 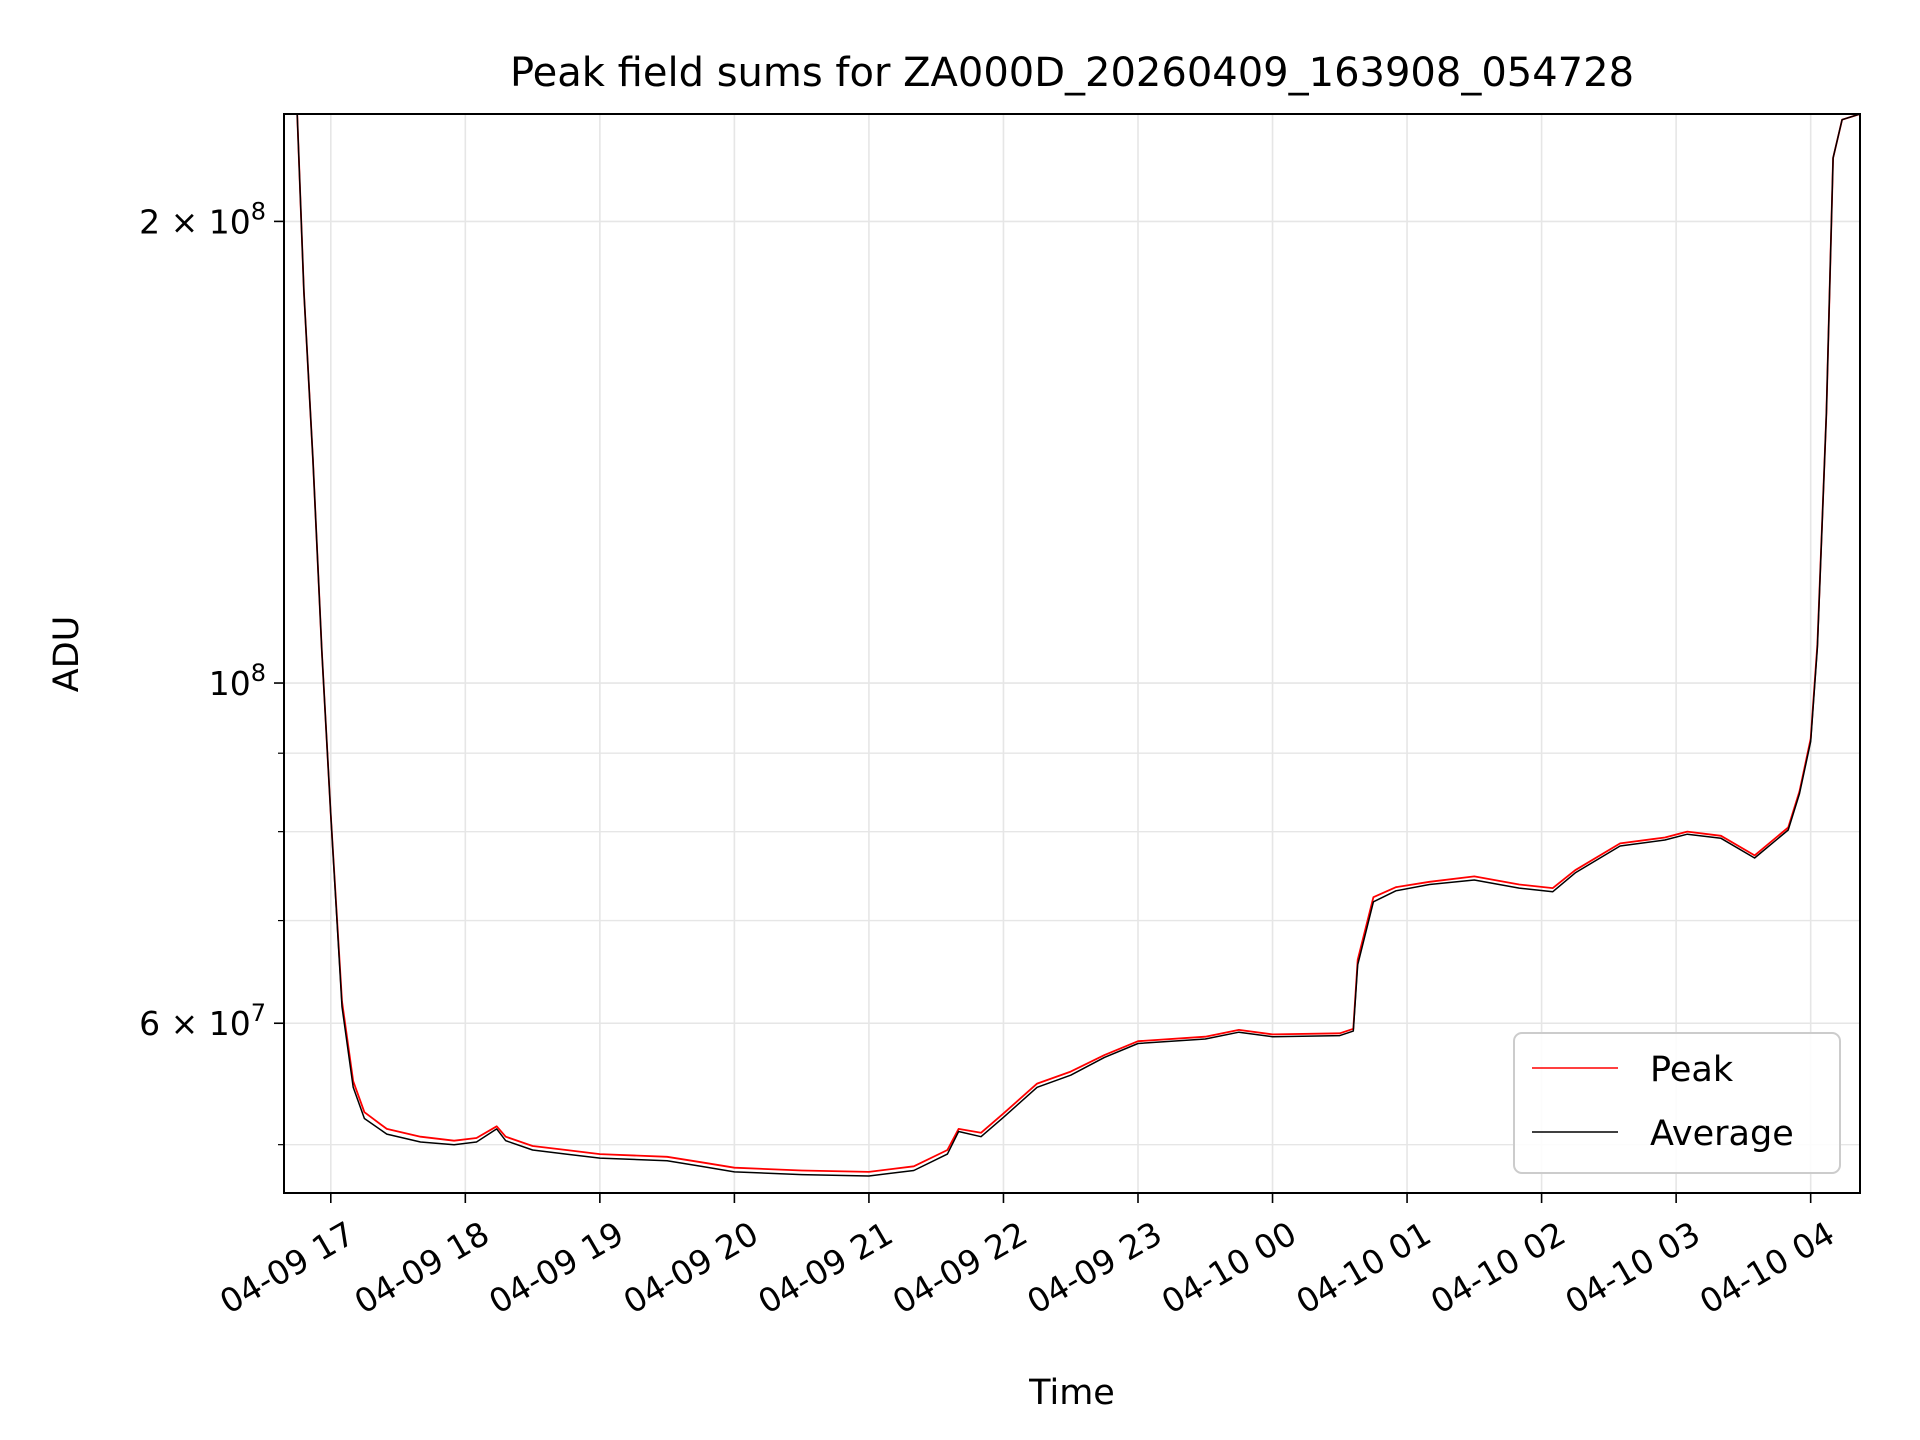 I want to click on y-tick-label: 6 × 107, so click(x=202, y=1021).